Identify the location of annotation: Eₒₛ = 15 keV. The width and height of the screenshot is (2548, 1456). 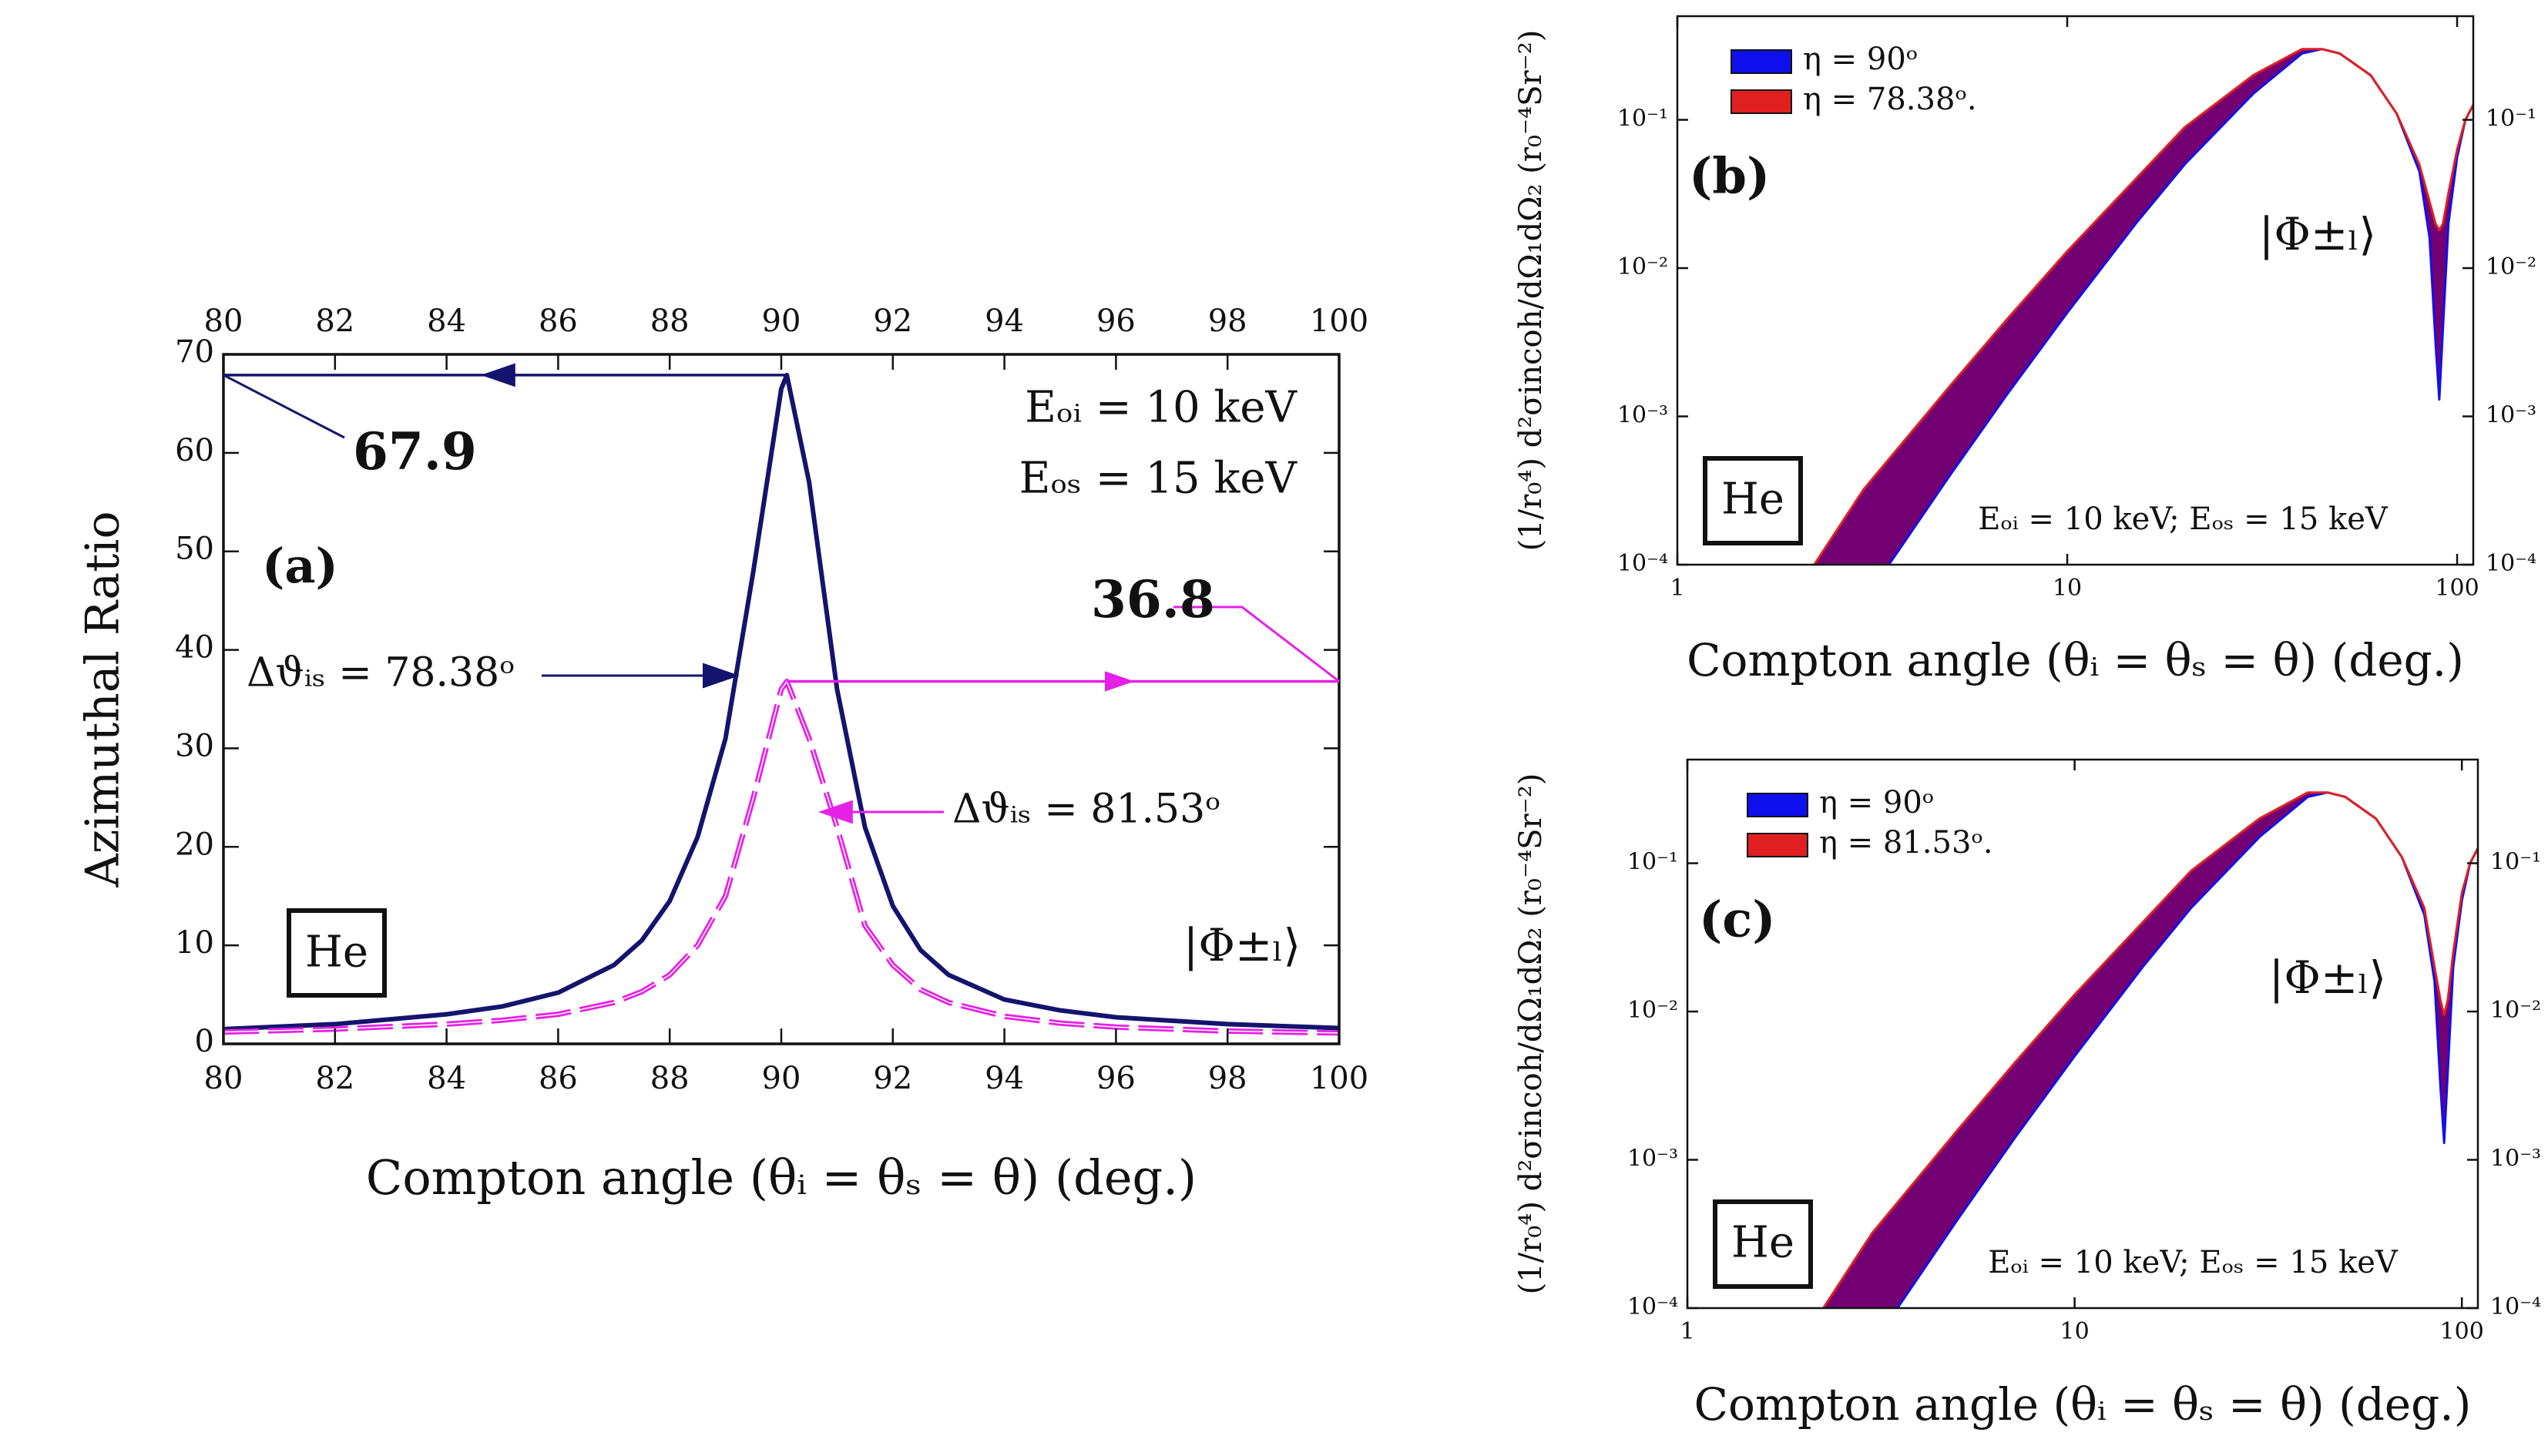
(1158, 479).